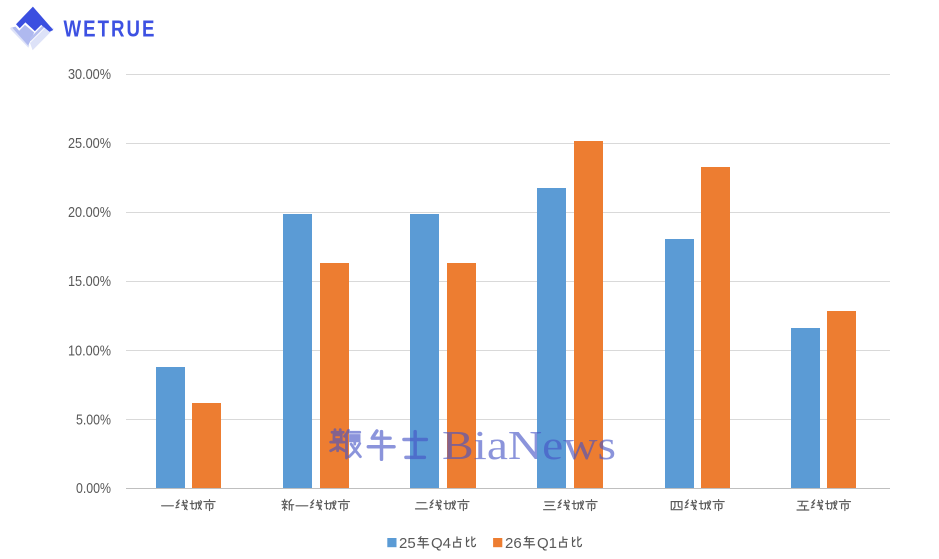 Image resolution: width=939 pixels, height=559 pixels. I want to click on svg-text: 15.00%, so click(89, 281).